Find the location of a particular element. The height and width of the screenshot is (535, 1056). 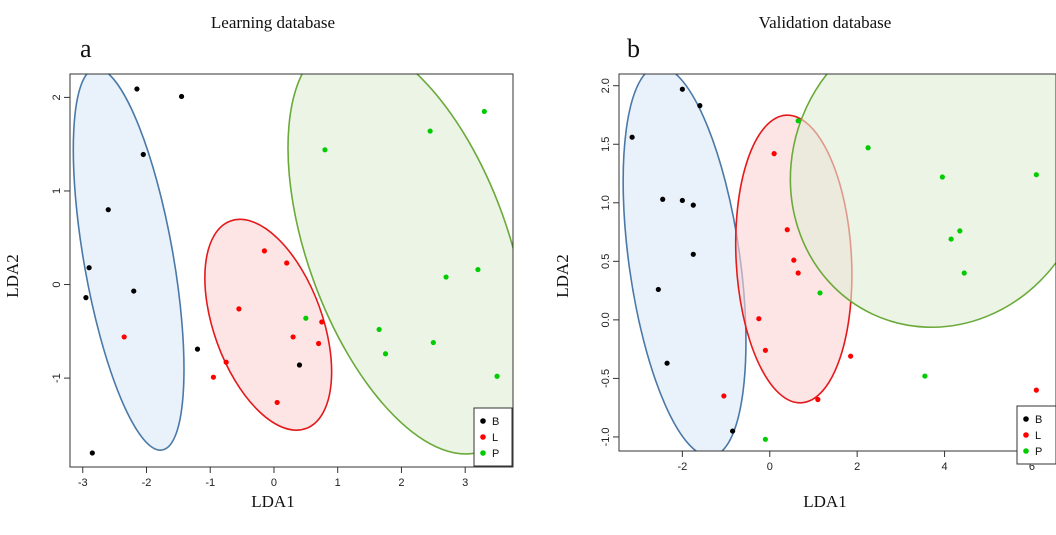

y-tick-label: 2 is located at coordinates (57, 97).